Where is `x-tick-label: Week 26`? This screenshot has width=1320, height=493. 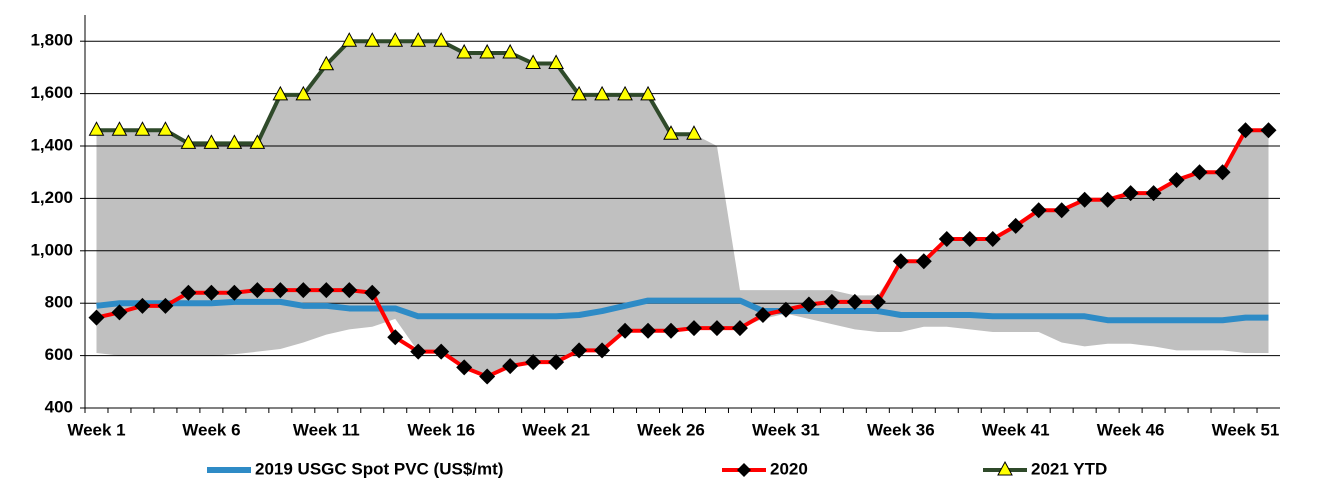
x-tick-label: Week 26 is located at coordinates (671, 429).